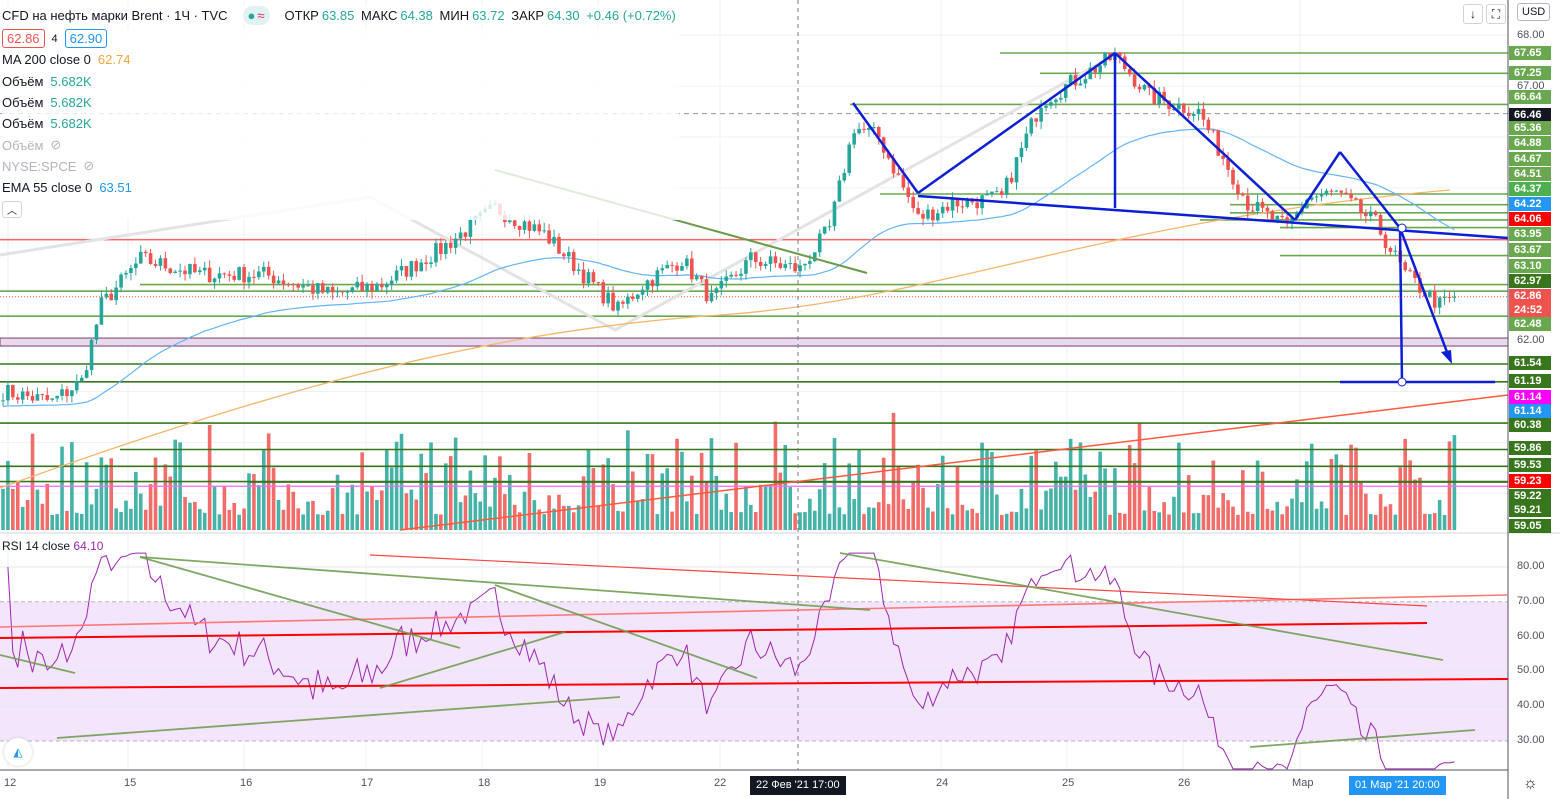 The width and height of the screenshot is (1560, 799). What do you see at coordinates (340, 145) in the screenshot?
I see `indicator-volume-hidden: Объём ⊘` at bounding box center [340, 145].